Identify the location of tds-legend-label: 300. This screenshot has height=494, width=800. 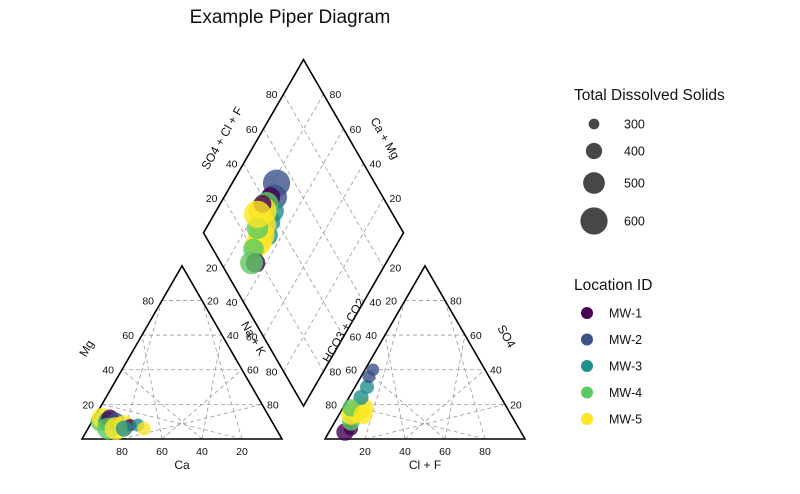
(634, 125).